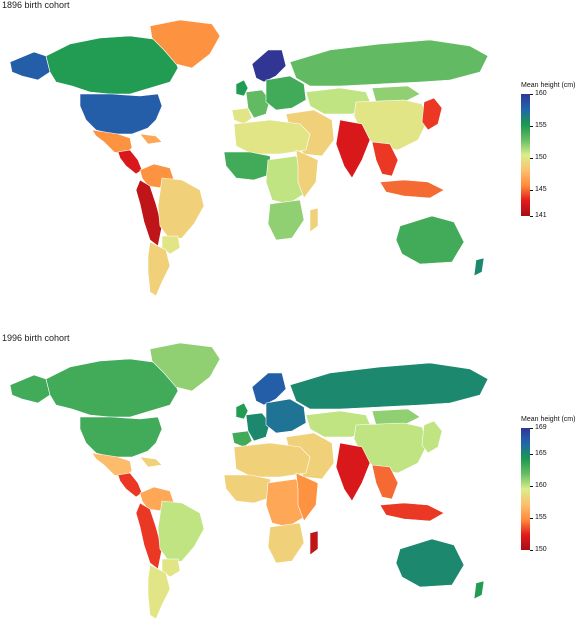 The width and height of the screenshot is (584, 631). I want to click on legend: Mean height (cm) 150 155 160 165 169, so click(552, 486).